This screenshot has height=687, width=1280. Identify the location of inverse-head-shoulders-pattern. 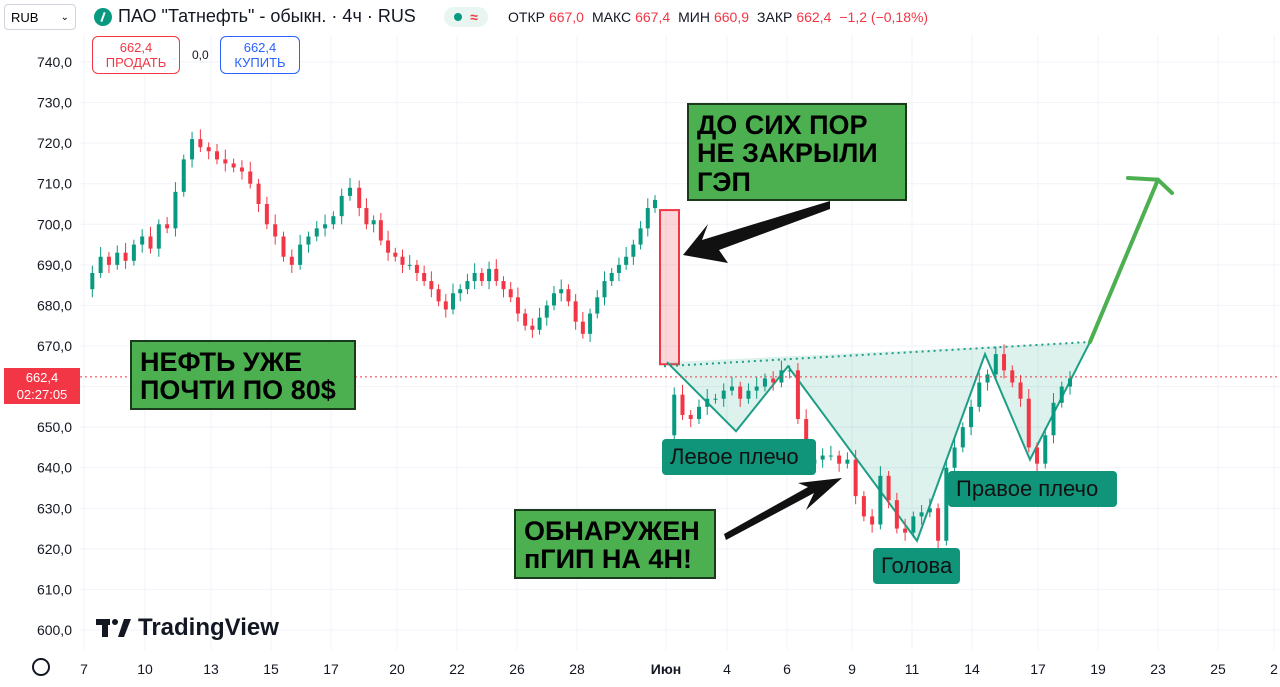
(877, 441).